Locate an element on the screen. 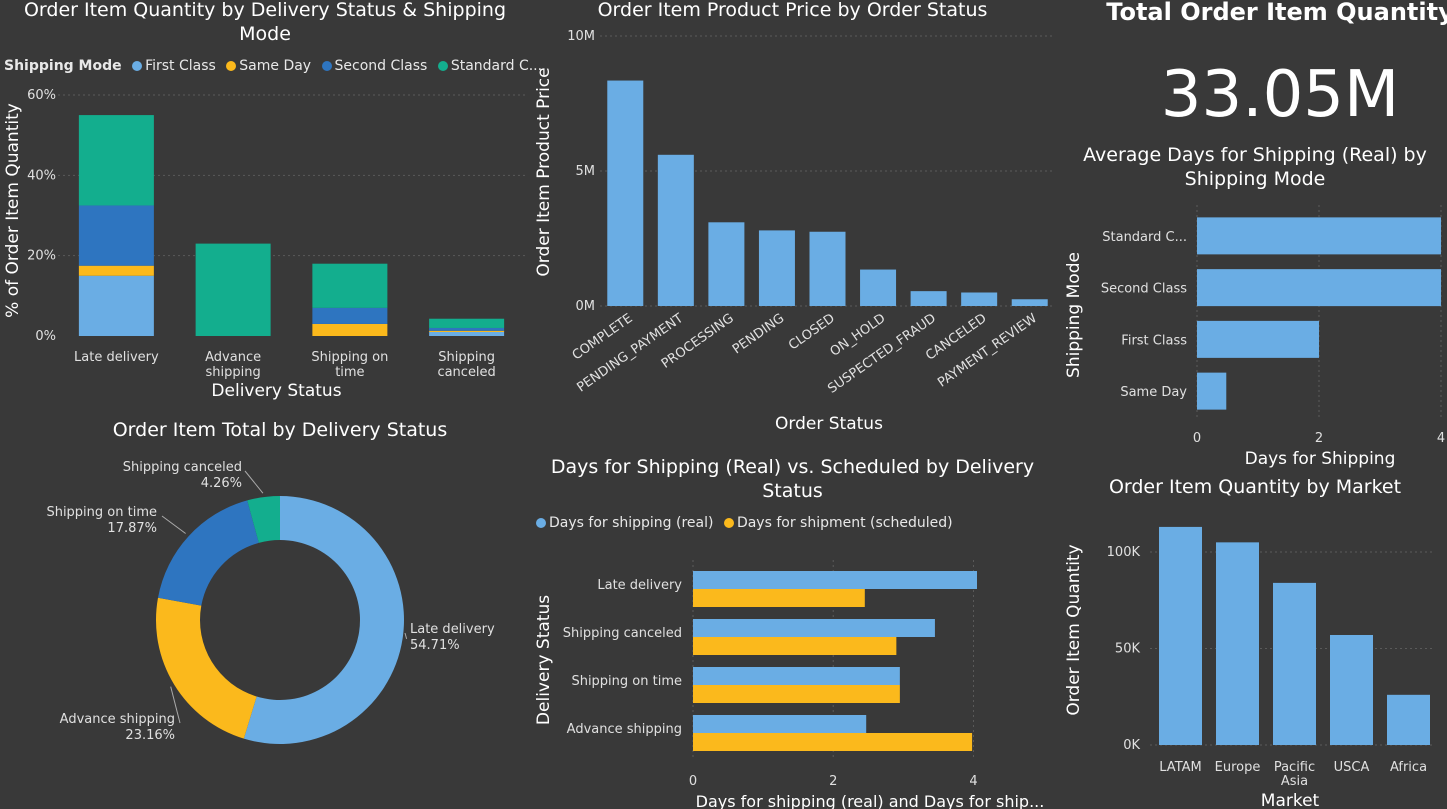  chart1-bar-late-delivery-first-class is located at coordinates (116, 305).